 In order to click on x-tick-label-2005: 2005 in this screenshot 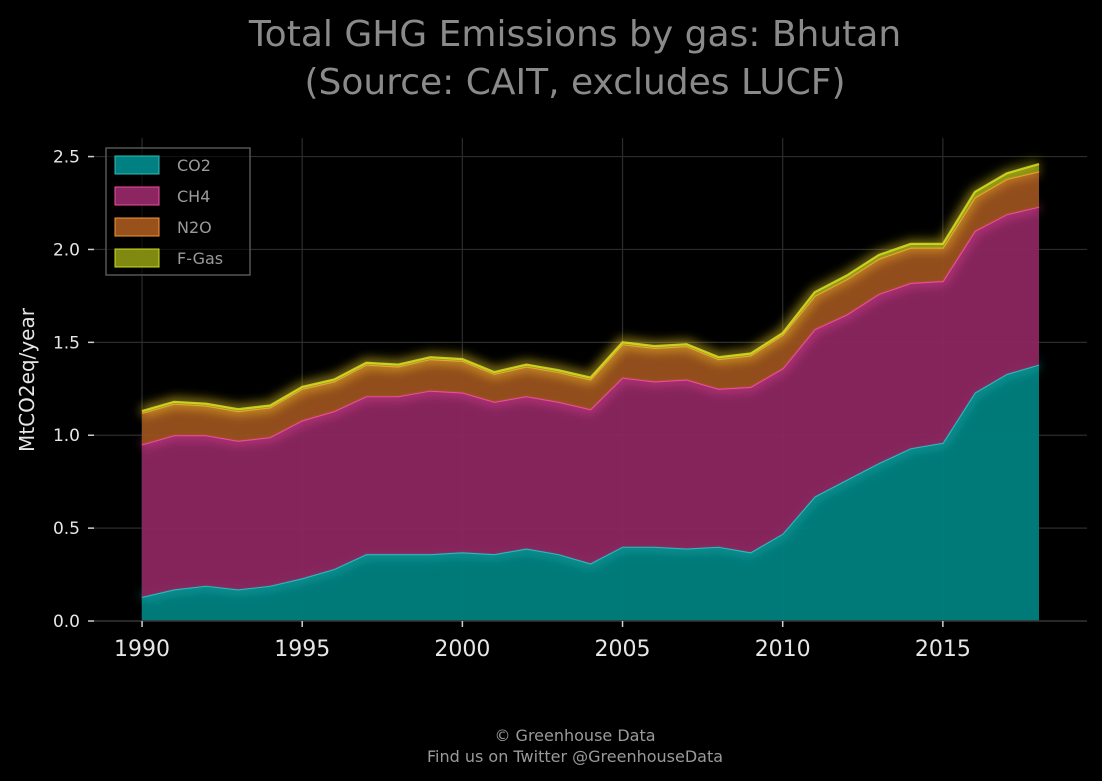, I will do `click(623, 649)`.